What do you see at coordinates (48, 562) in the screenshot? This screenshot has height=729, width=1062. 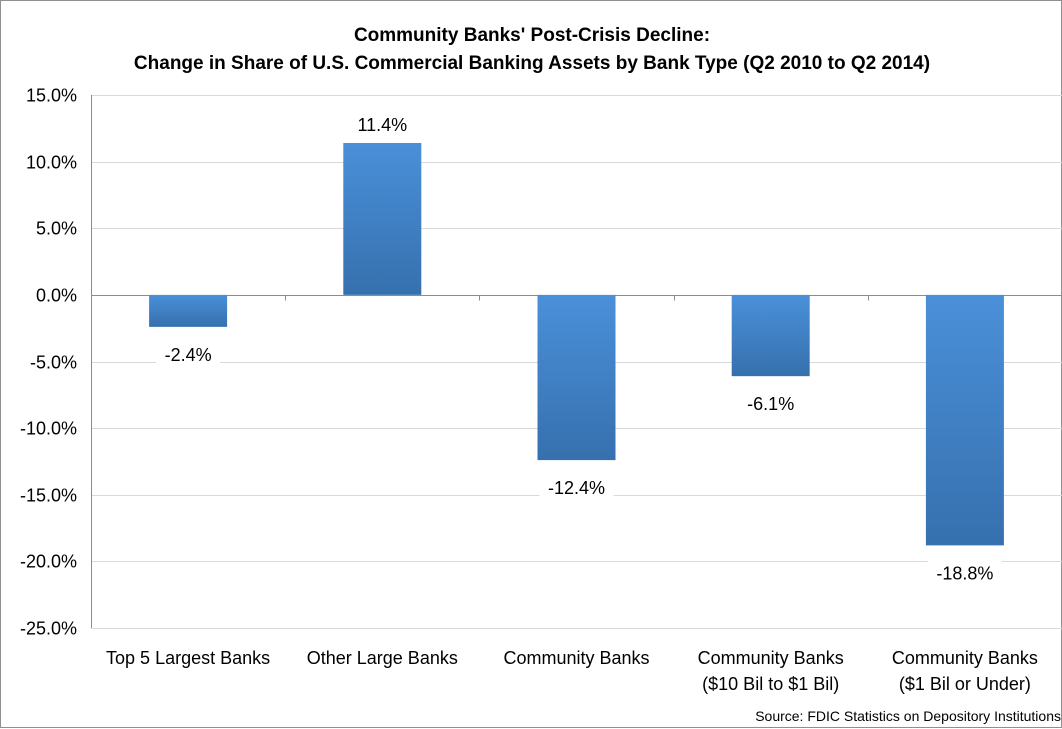 I see `y-tick-label: -20.0%` at bounding box center [48, 562].